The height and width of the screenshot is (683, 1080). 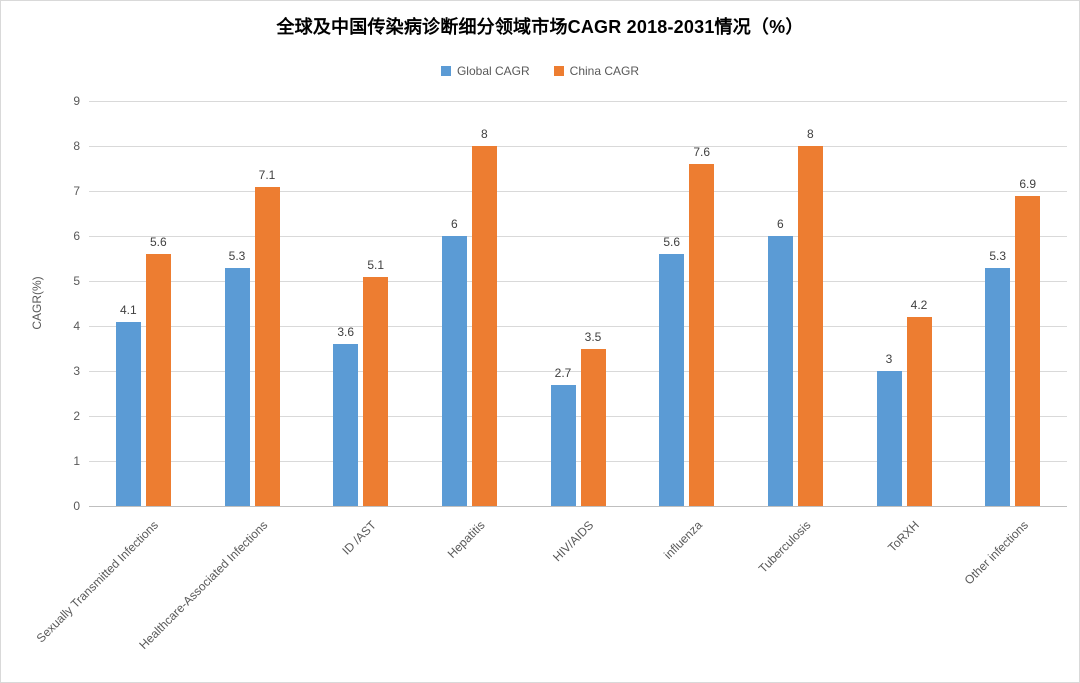 I want to click on bar-value-label: 4.1, so click(x=128, y=309).